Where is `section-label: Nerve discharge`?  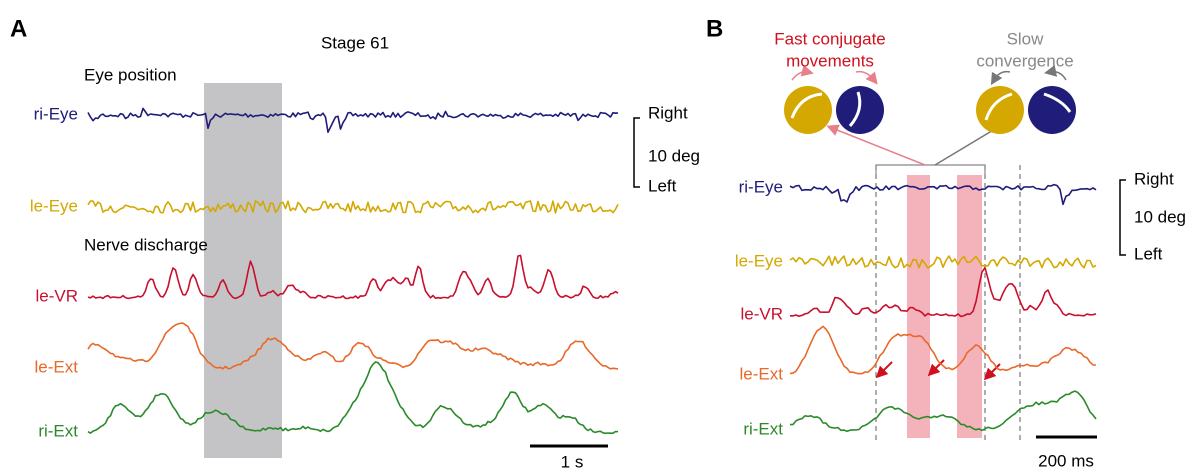
section-label: Nerve discharge is located at coordinates (146, 244).